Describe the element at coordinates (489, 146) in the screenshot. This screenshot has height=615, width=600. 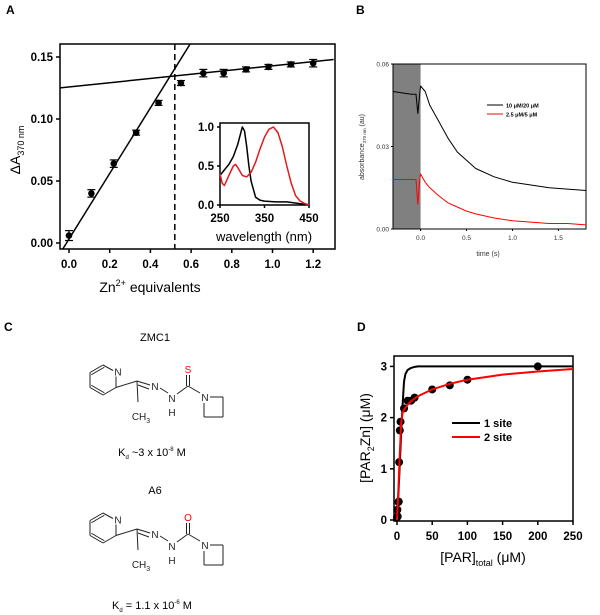
I see `b-plot-frame` at that location.